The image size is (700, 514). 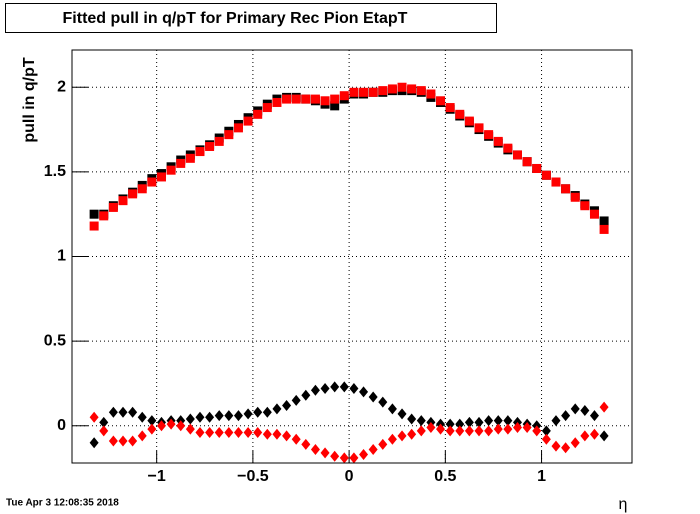 I want to click on y-tick-label: 1.5, so click(x=55, y=171).